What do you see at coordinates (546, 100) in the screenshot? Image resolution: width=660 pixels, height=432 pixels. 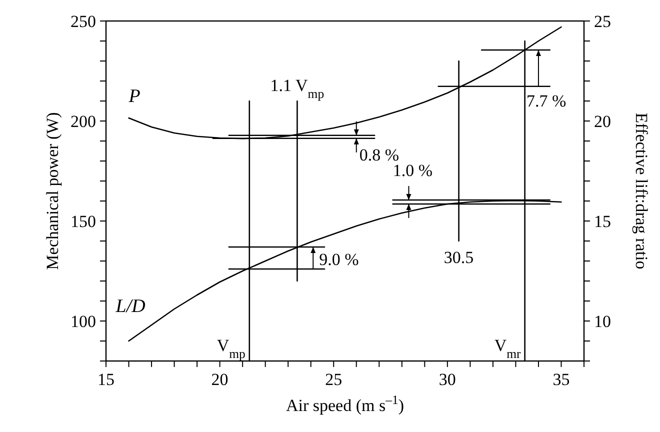 I see `annotation: 7.7 %` at bounding box center [546, 100].